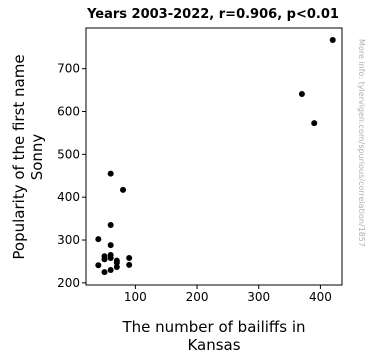 This screenshot has height=355, width=366. Describe the element at coordinates (68, 154) in the screenshot. I see `y-tick-label: 500` at that location.